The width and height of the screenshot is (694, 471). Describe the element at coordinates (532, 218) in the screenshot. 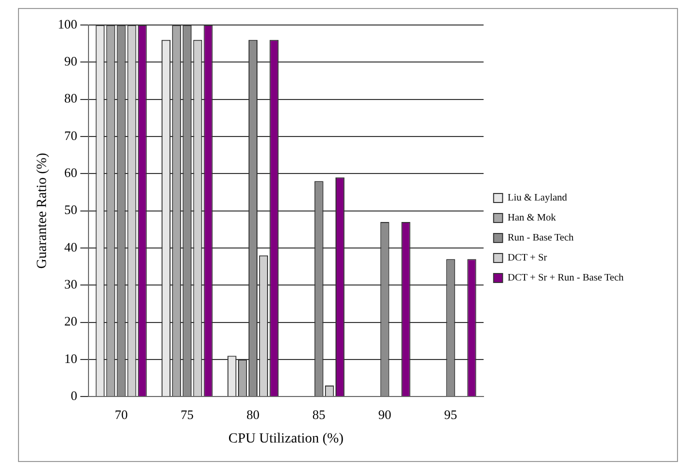

I see `legend-label: Han & Mok` at that location.